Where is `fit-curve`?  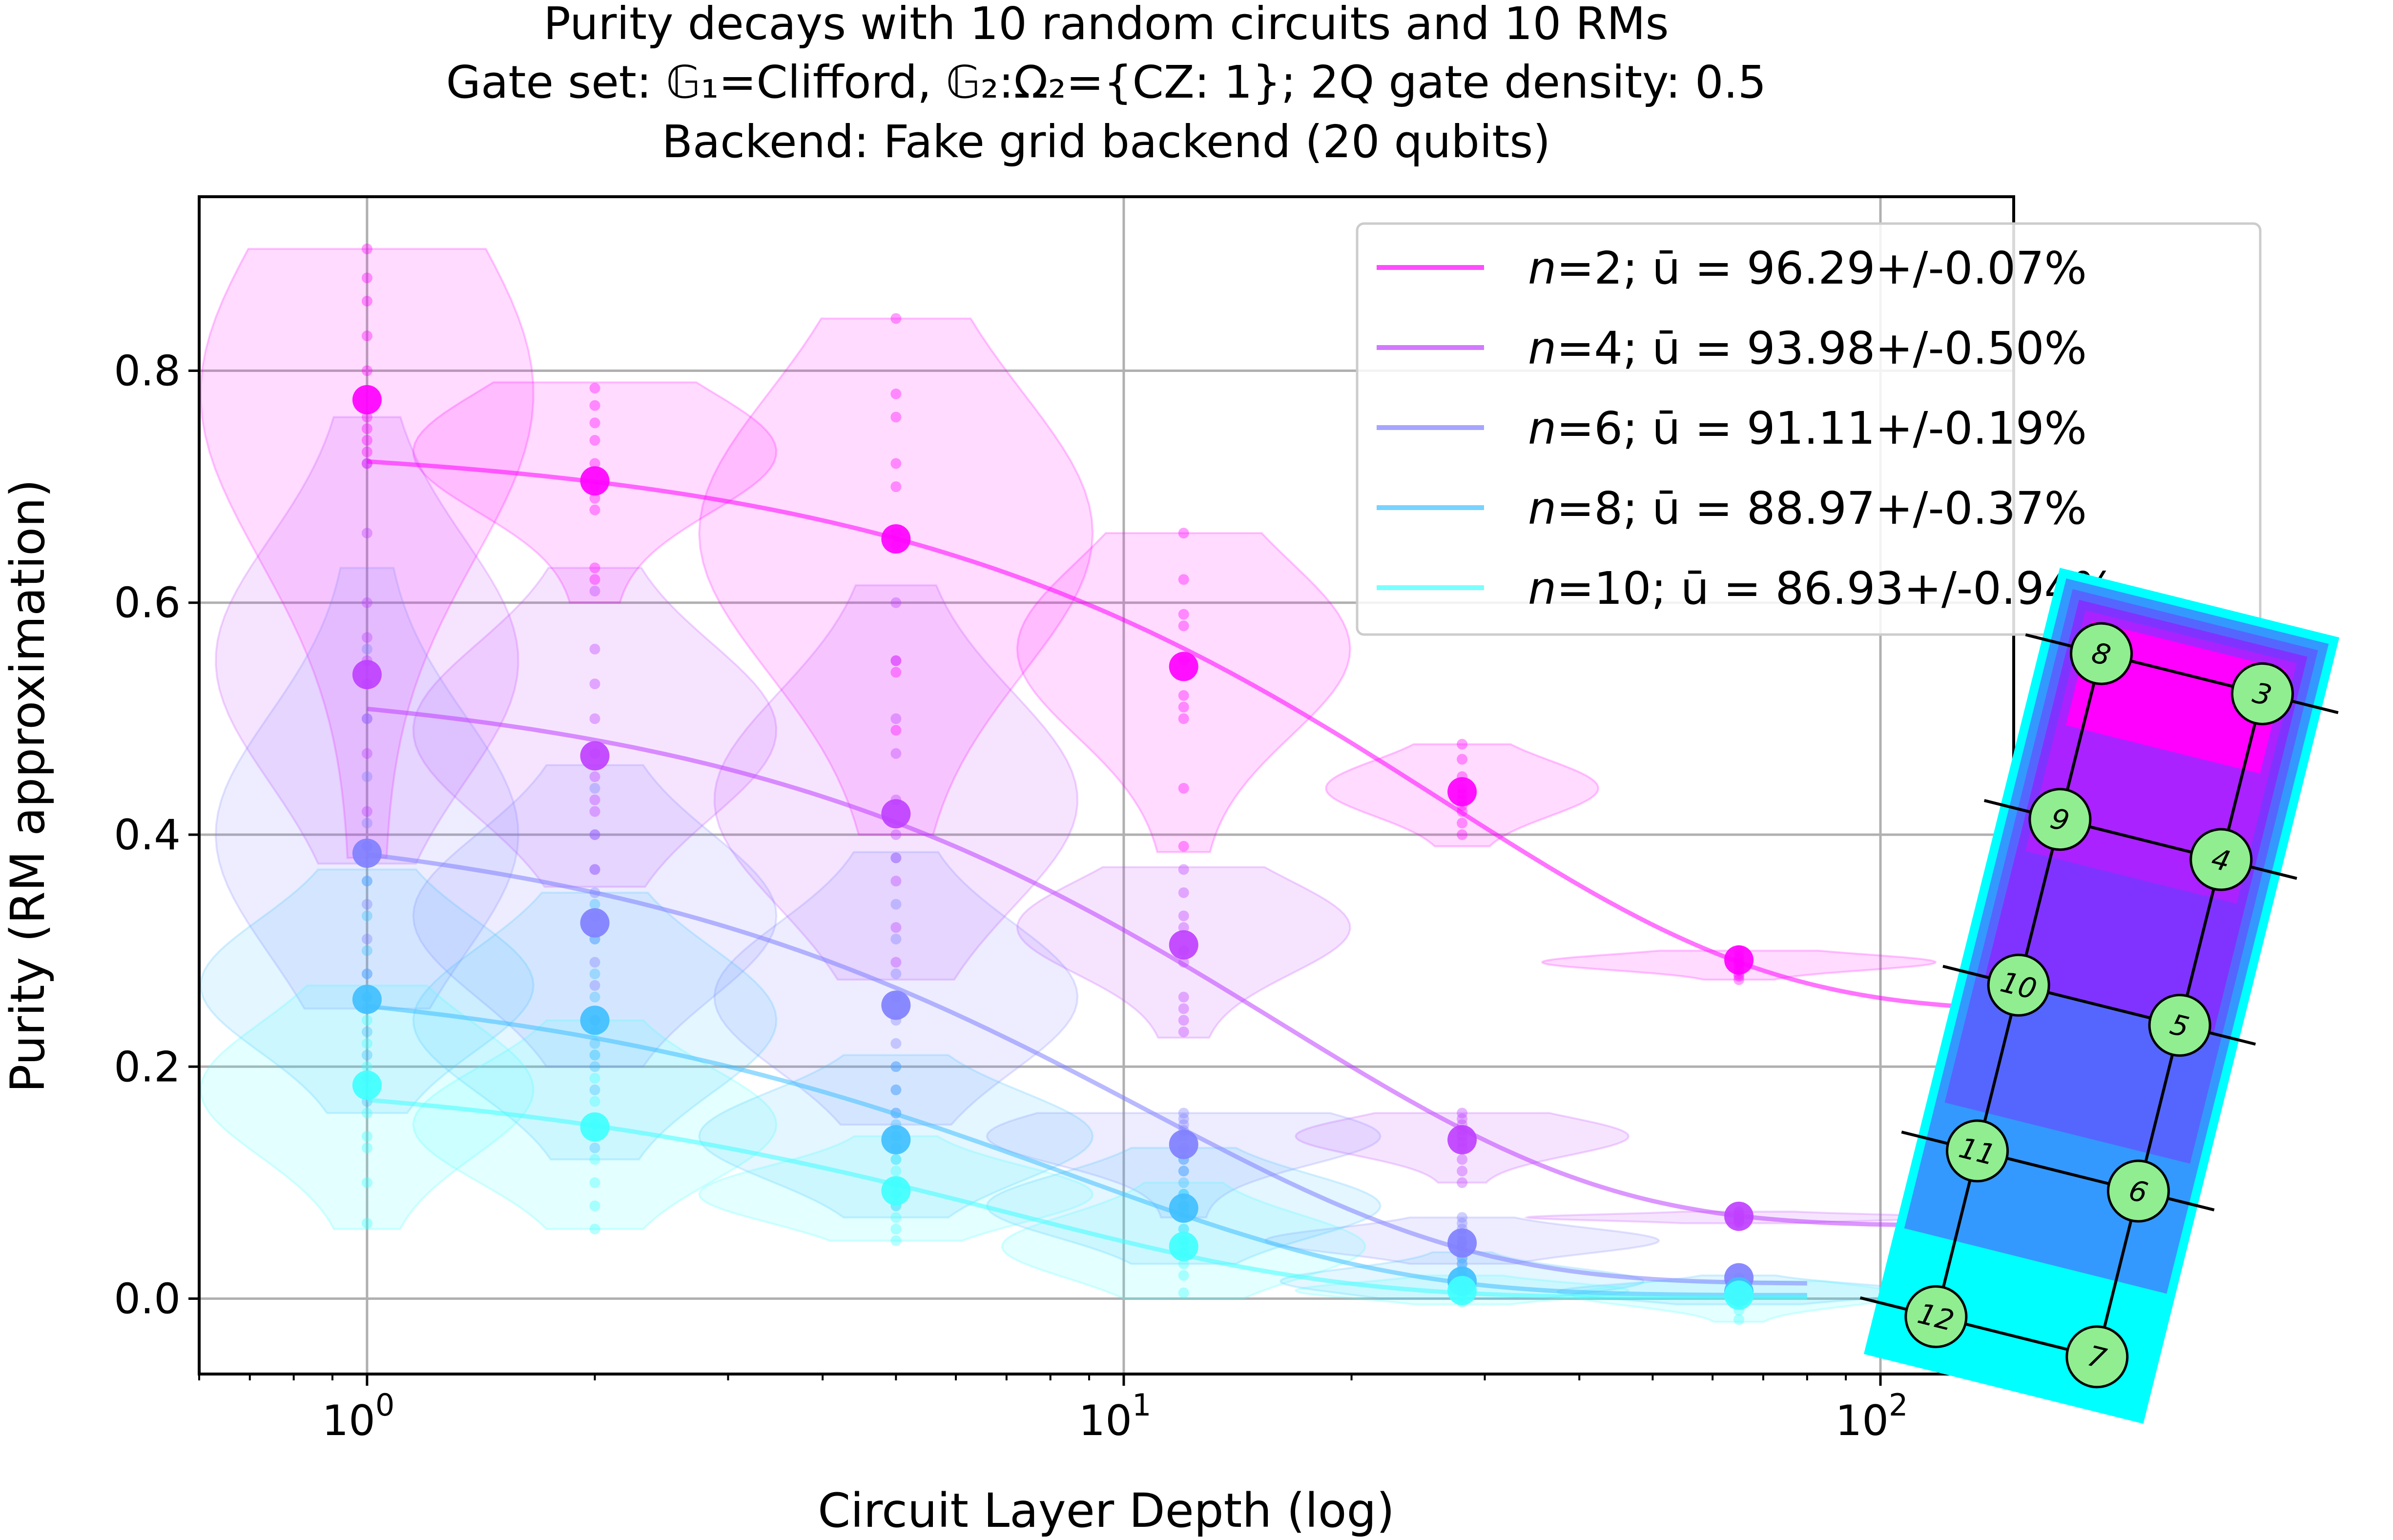 fit-curve is located at coordinates (1087, 1150).